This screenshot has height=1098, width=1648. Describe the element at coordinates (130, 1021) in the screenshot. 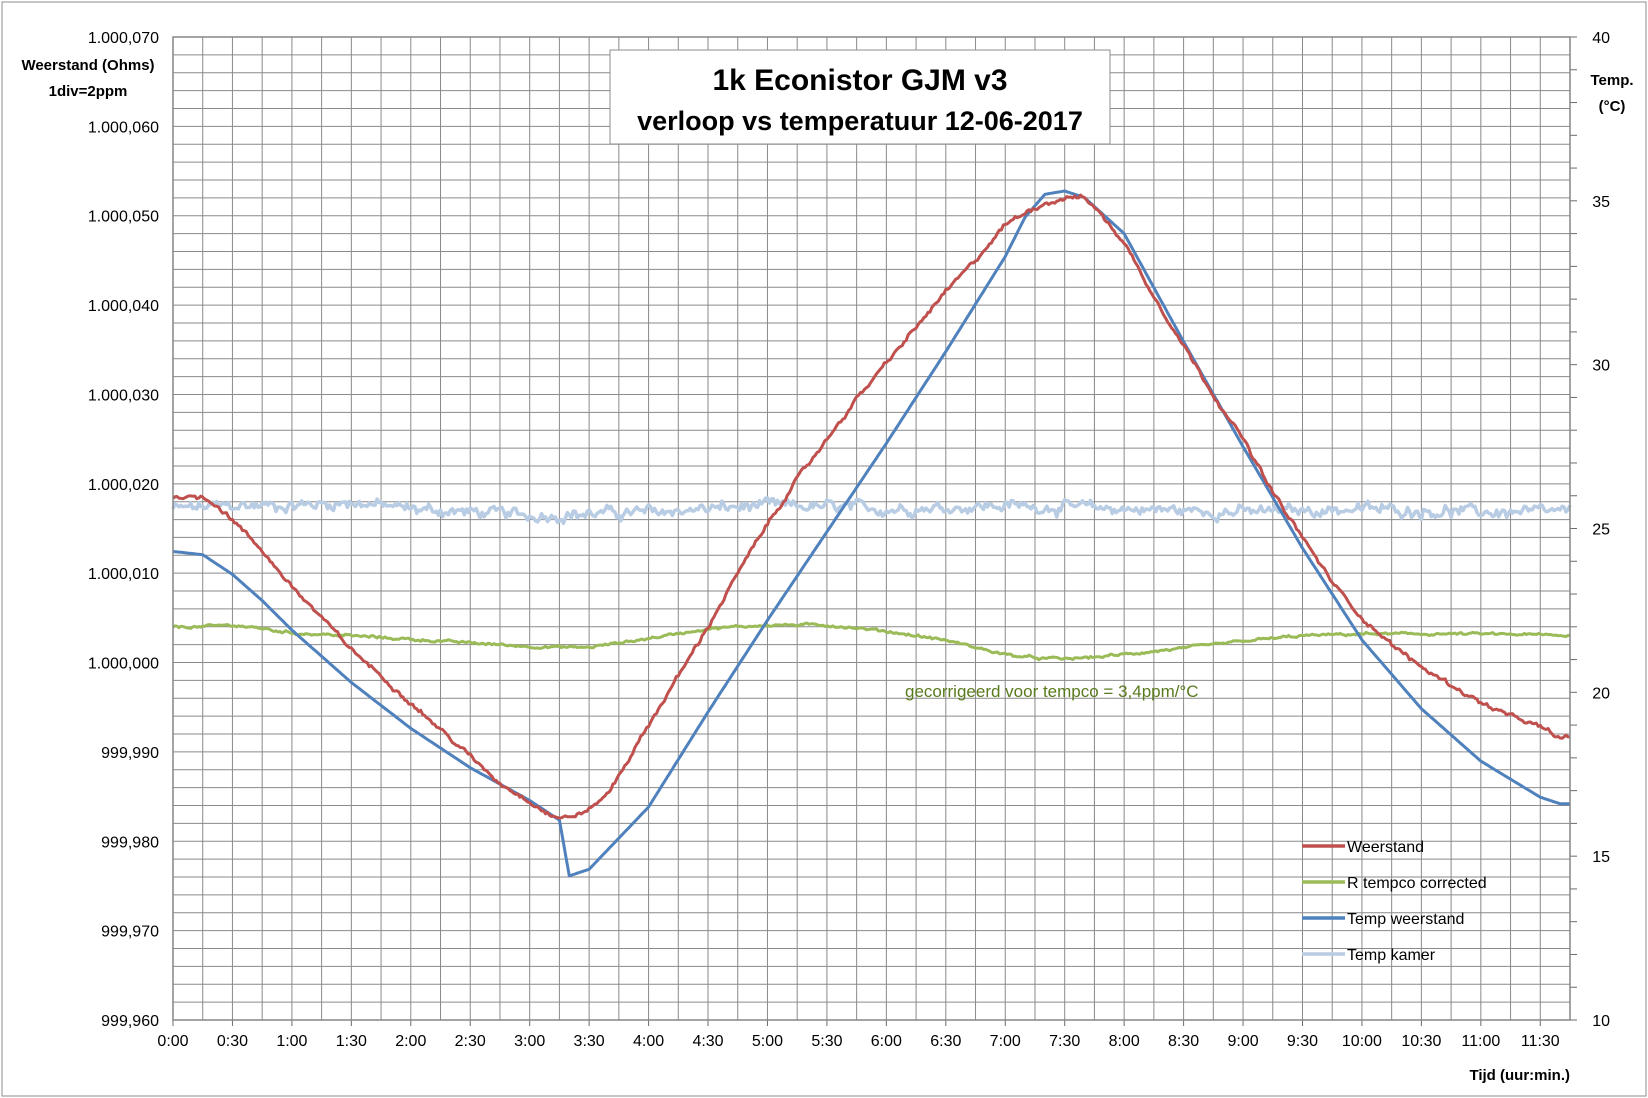

I see `y-left-tick-label: 999,960` at that location.